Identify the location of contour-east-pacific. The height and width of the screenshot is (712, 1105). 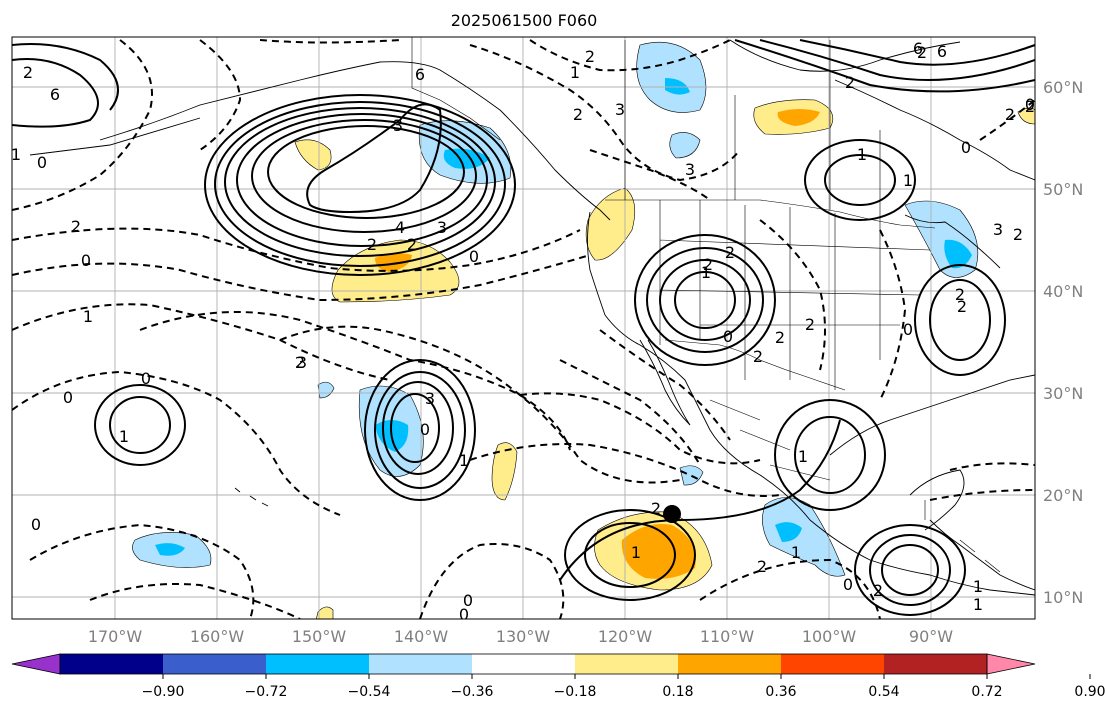
(630, 555).